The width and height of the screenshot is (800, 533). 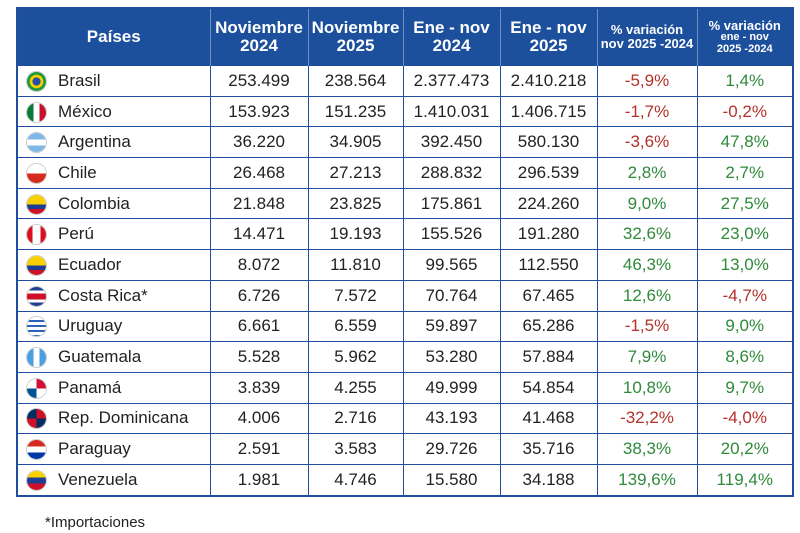 I want to click on cell-value: 6.661, so click(x=259, y=326).